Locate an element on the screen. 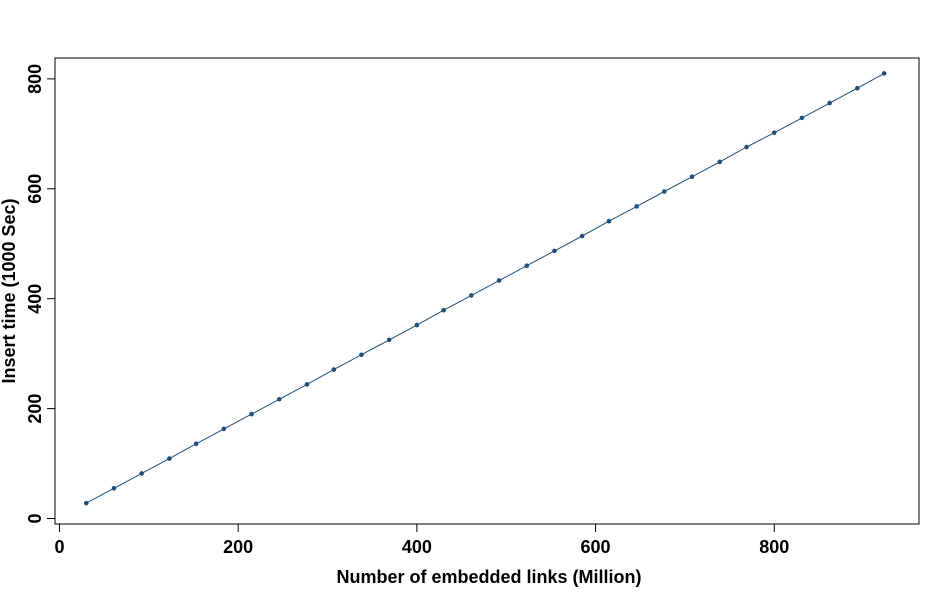 The width and height of the screenshot is (950, 600). x-tick-label: 600 is located at coordinates (596, 547).